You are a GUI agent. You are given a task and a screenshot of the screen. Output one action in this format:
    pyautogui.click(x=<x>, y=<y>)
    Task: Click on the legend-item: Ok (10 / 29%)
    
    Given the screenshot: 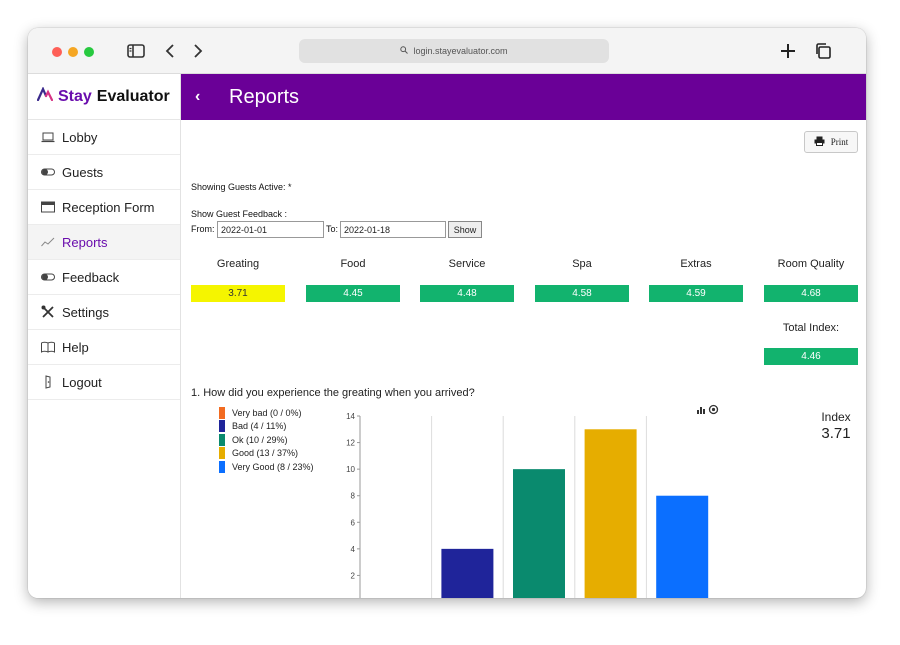 What is the action you would take?
    pyautogui.click(x=266, y=440)
    